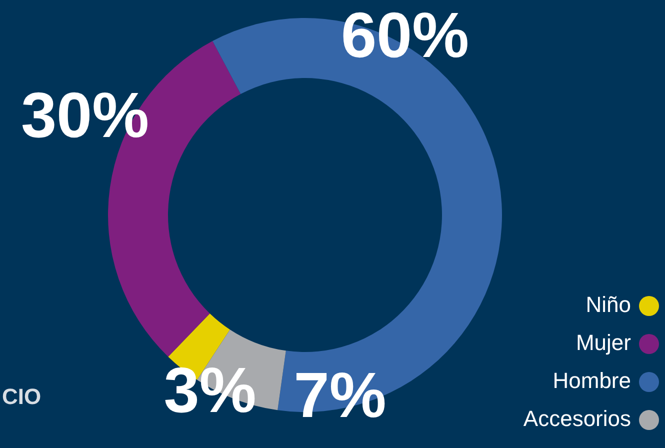  What do you see at coordinates (405, 35) in the screenshot?
I see `data-label: 60%` at bounding box center [405, 35].